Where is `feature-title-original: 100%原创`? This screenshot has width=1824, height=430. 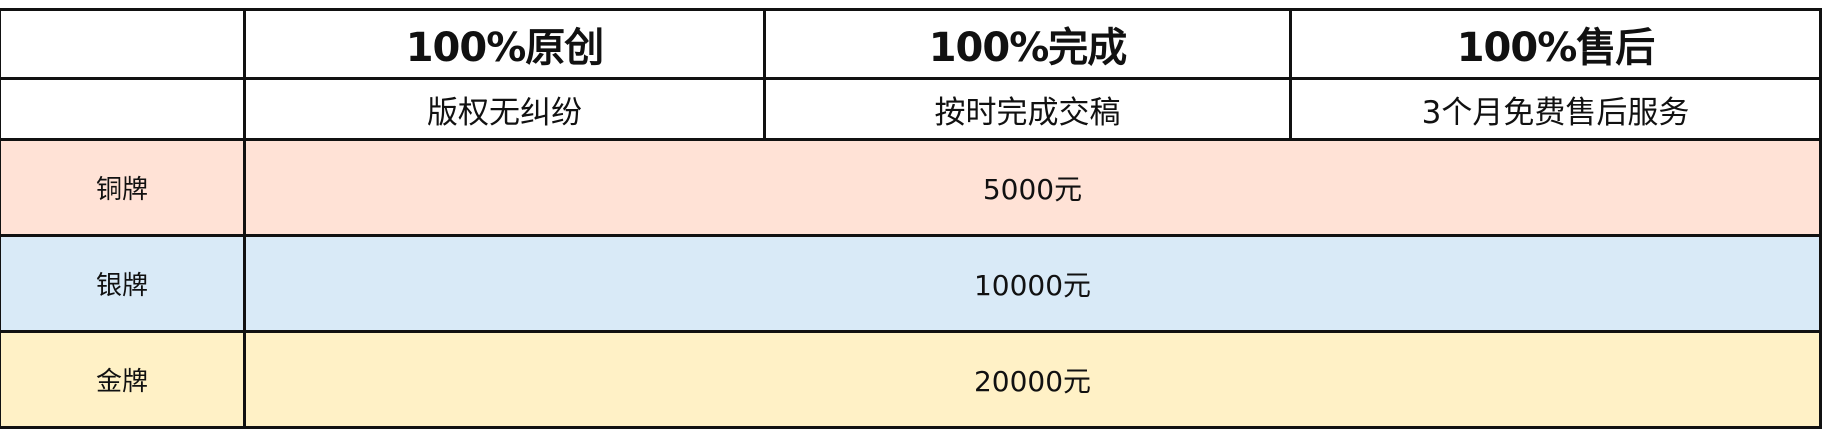
feature-title-original: 100%原创 is located at coordinates (504, 44).